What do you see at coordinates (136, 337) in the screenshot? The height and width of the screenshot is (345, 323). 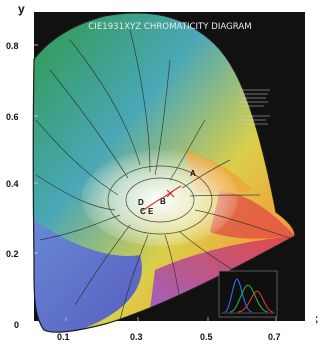 I see `x-tick-0-3: 0.3` at bounding box center [136, 337].